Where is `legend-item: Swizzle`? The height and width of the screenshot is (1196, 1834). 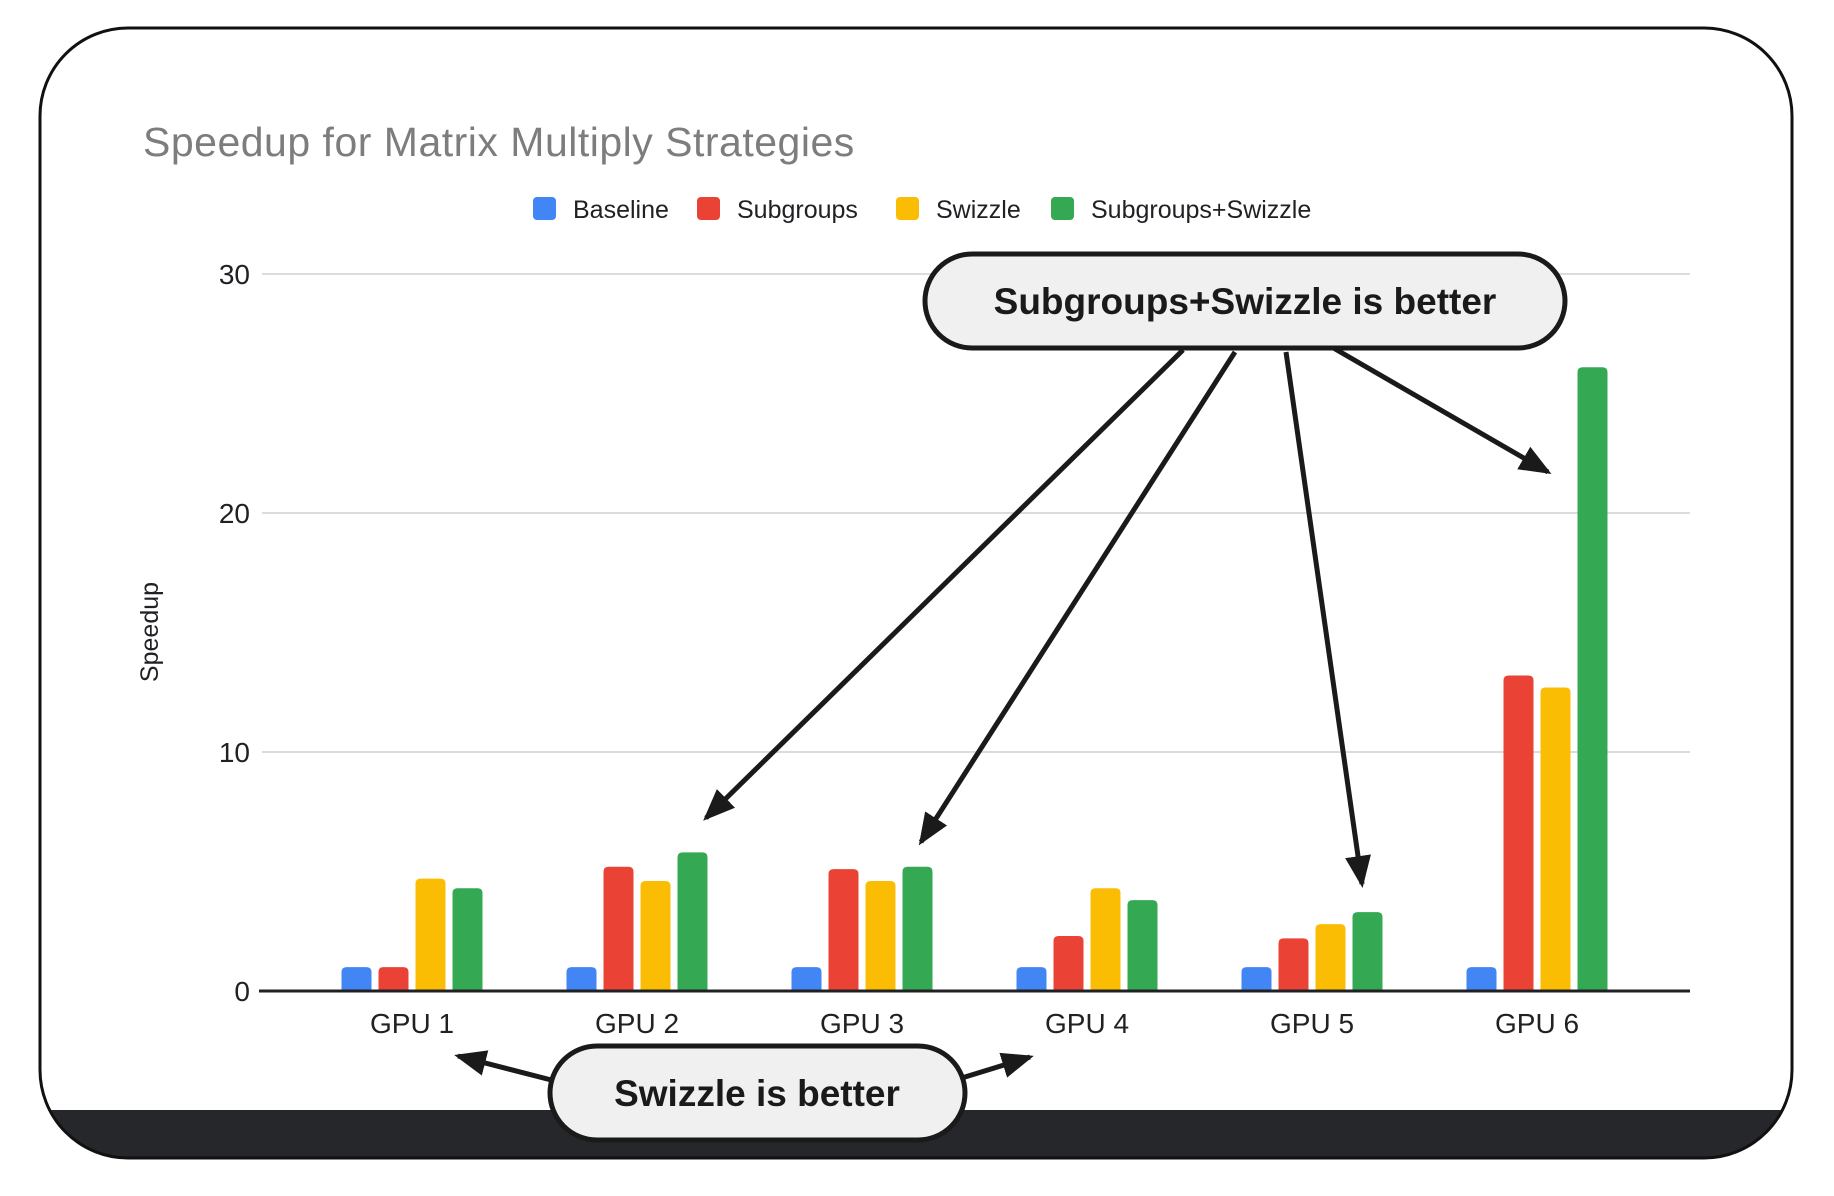
legend-item: Swizzle is located at coordinates (958, 210).